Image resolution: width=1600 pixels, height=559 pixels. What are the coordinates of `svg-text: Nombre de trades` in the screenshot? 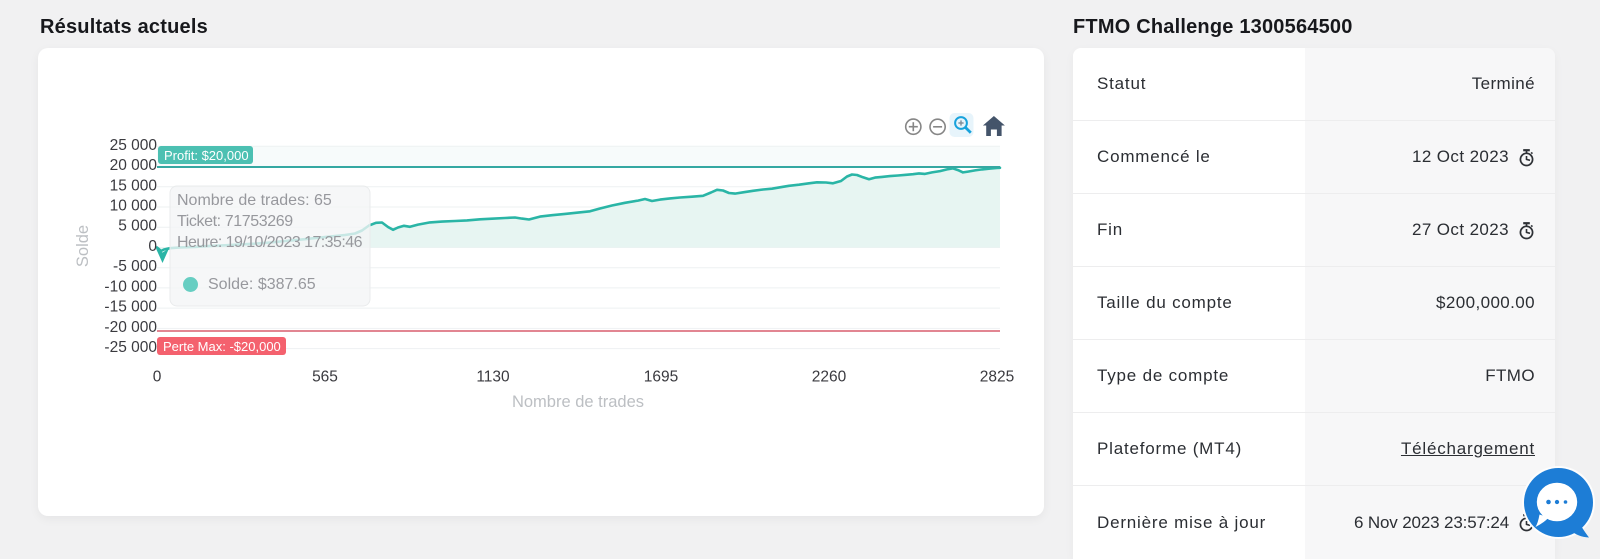 It's located at (578, 402).